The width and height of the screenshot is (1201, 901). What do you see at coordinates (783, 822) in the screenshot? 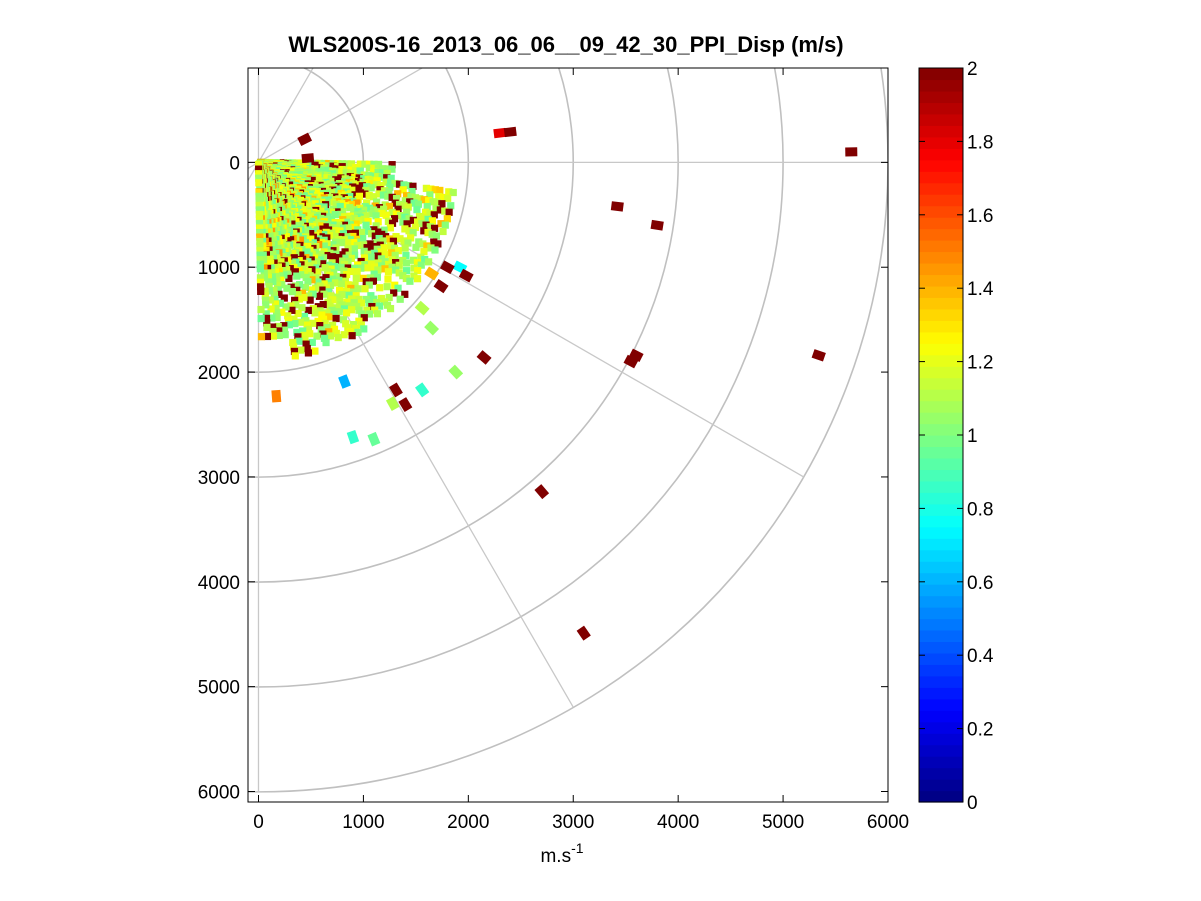
I see `x-tick-label: 5000` at bounding box center [783, 822].